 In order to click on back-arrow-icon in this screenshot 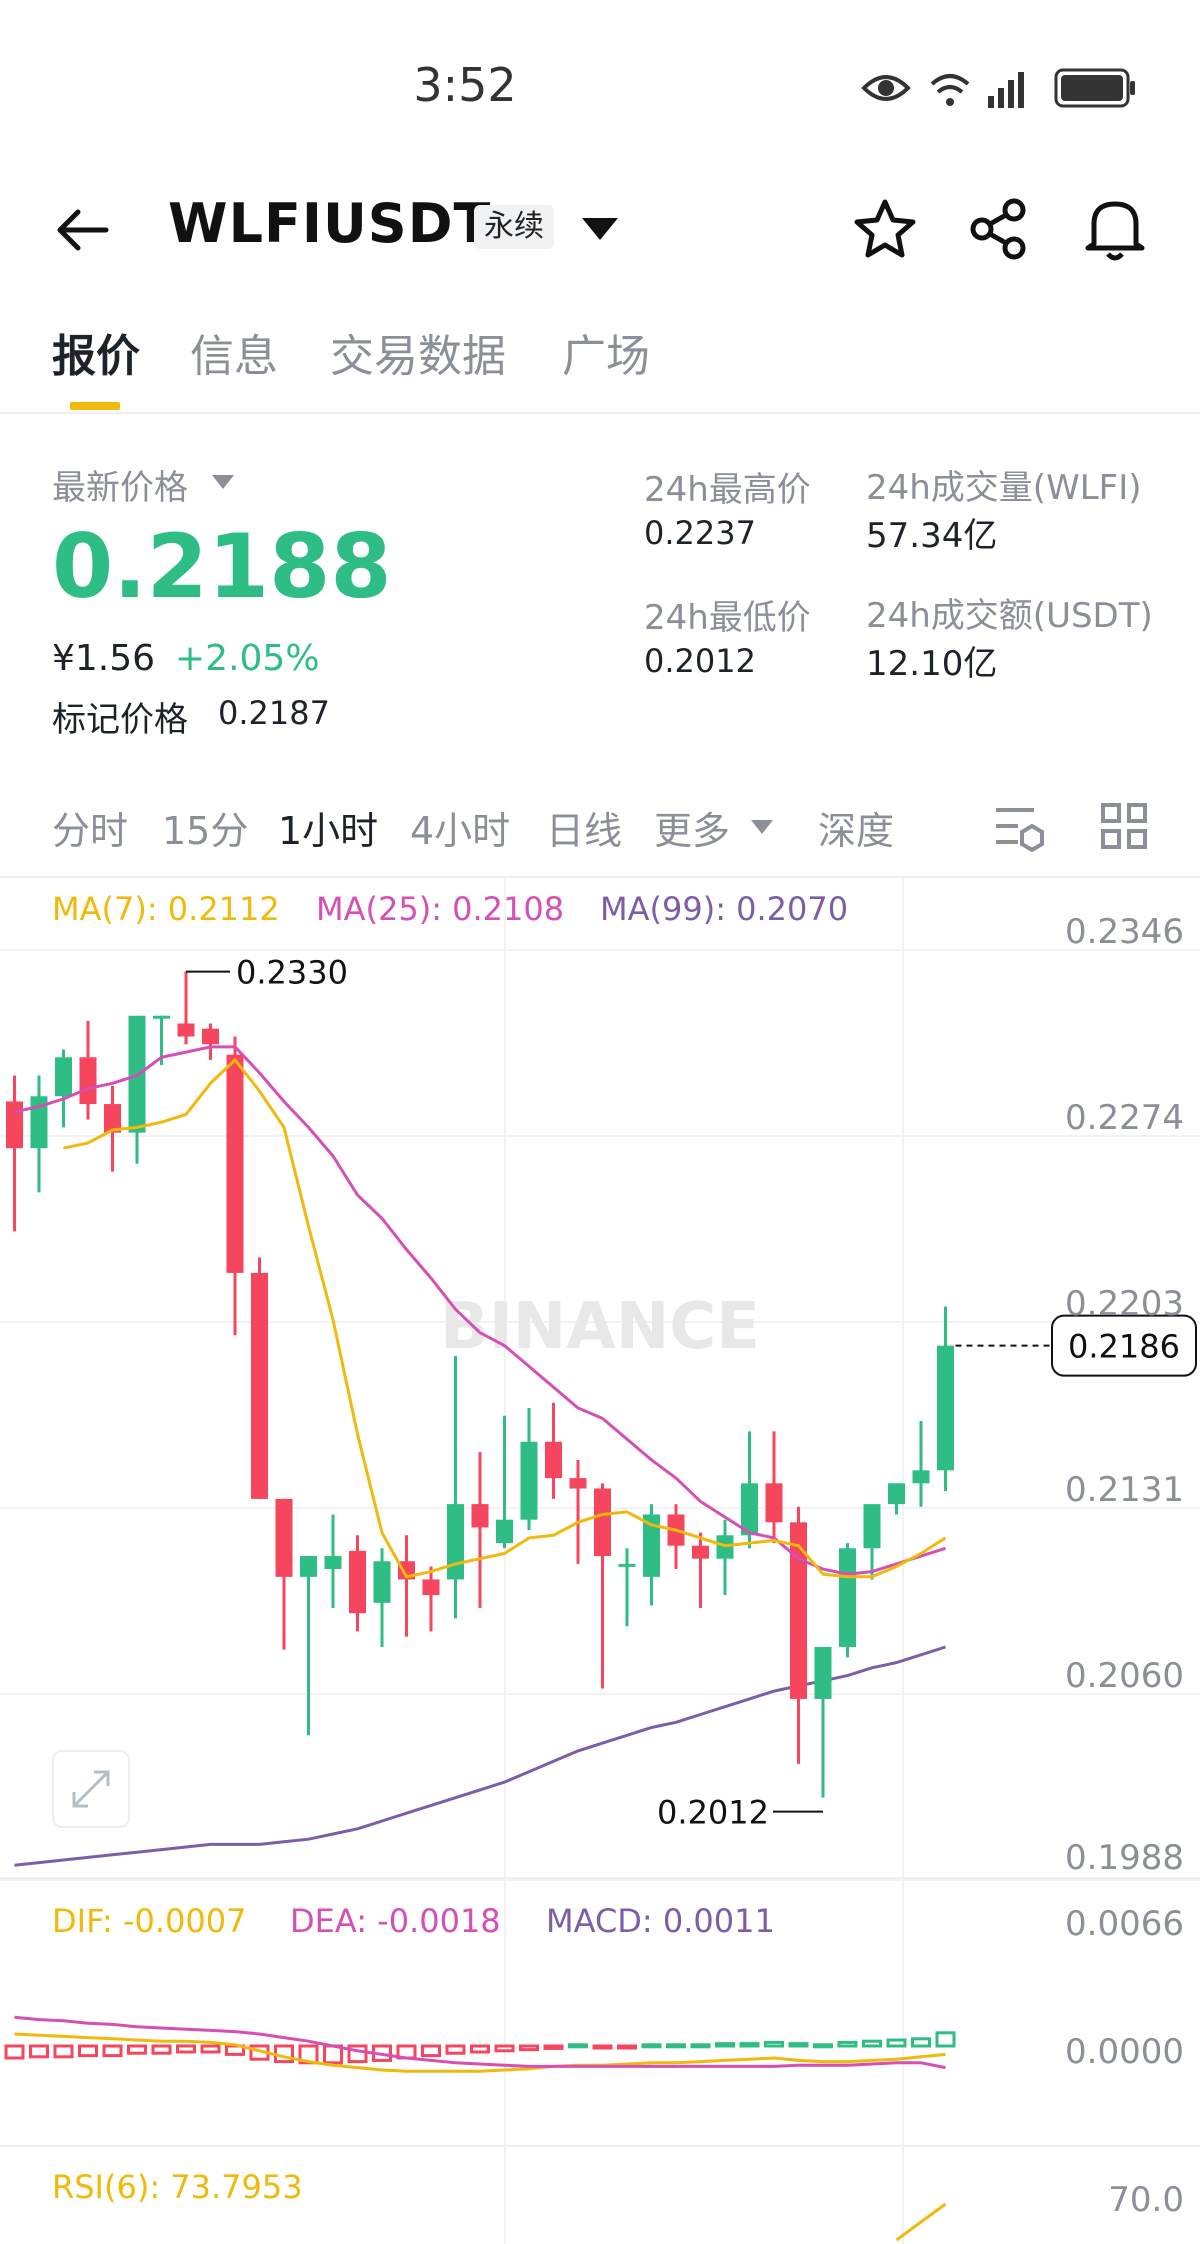, I will do `click(82, 230)`.